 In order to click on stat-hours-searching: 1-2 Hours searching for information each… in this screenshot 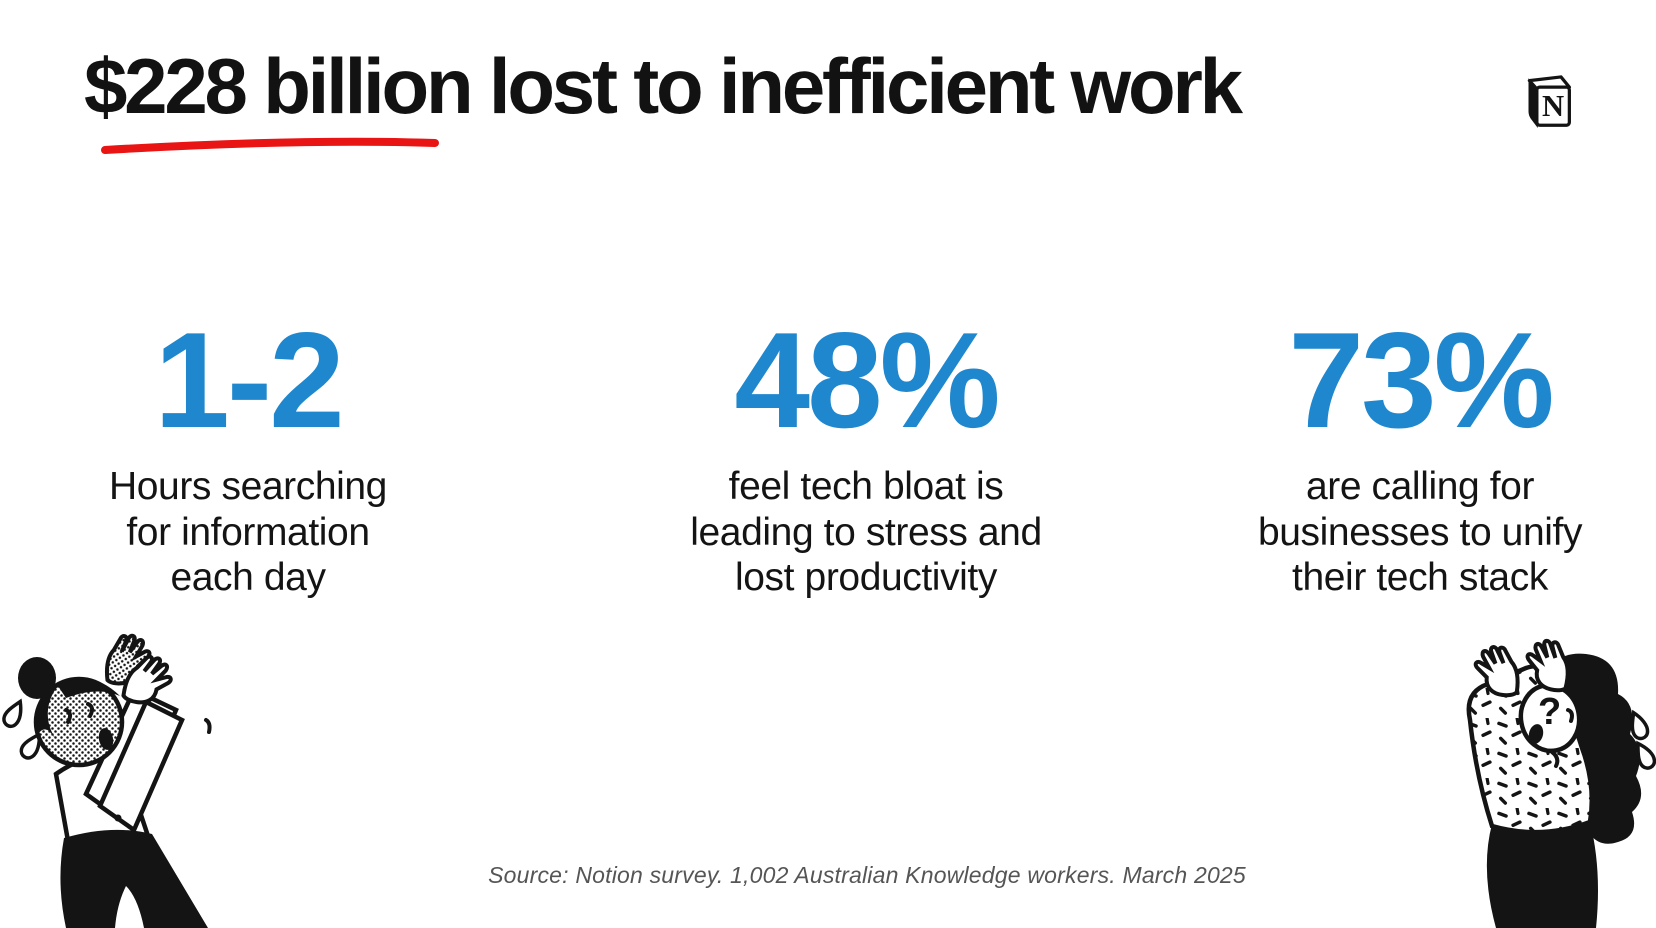, I will do `click(248, 456)`.